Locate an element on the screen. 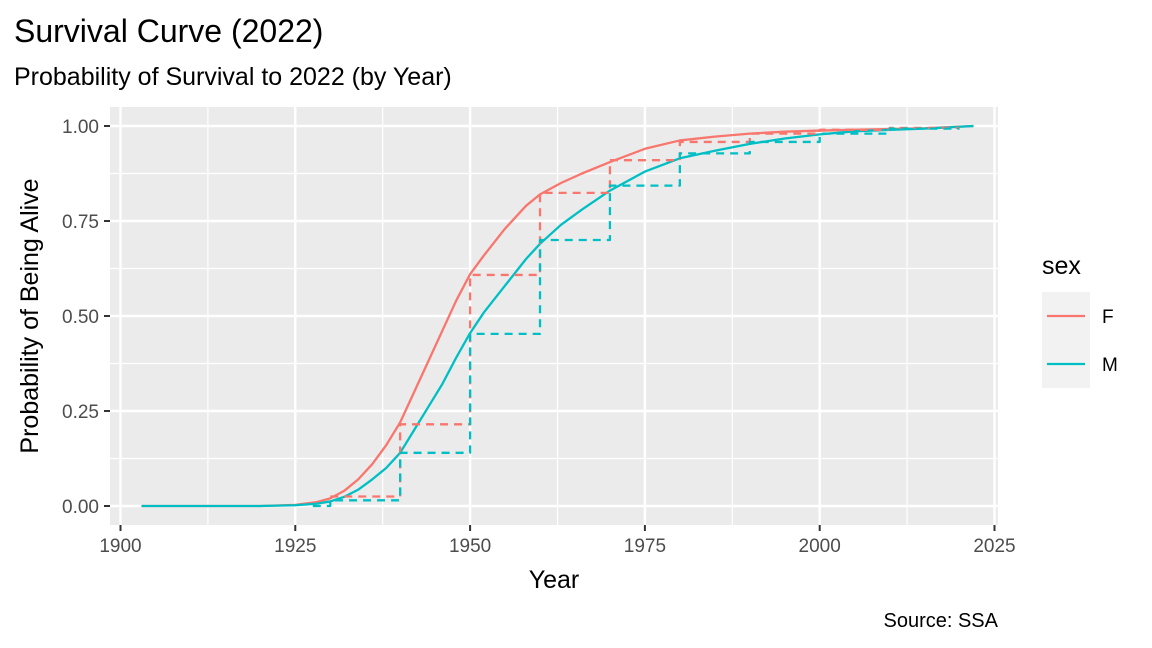 Image resolution: width=1152 pixels, height=648 pixels. y-axis-title: Probability of Being Alive is located at coordinates (30, 315).